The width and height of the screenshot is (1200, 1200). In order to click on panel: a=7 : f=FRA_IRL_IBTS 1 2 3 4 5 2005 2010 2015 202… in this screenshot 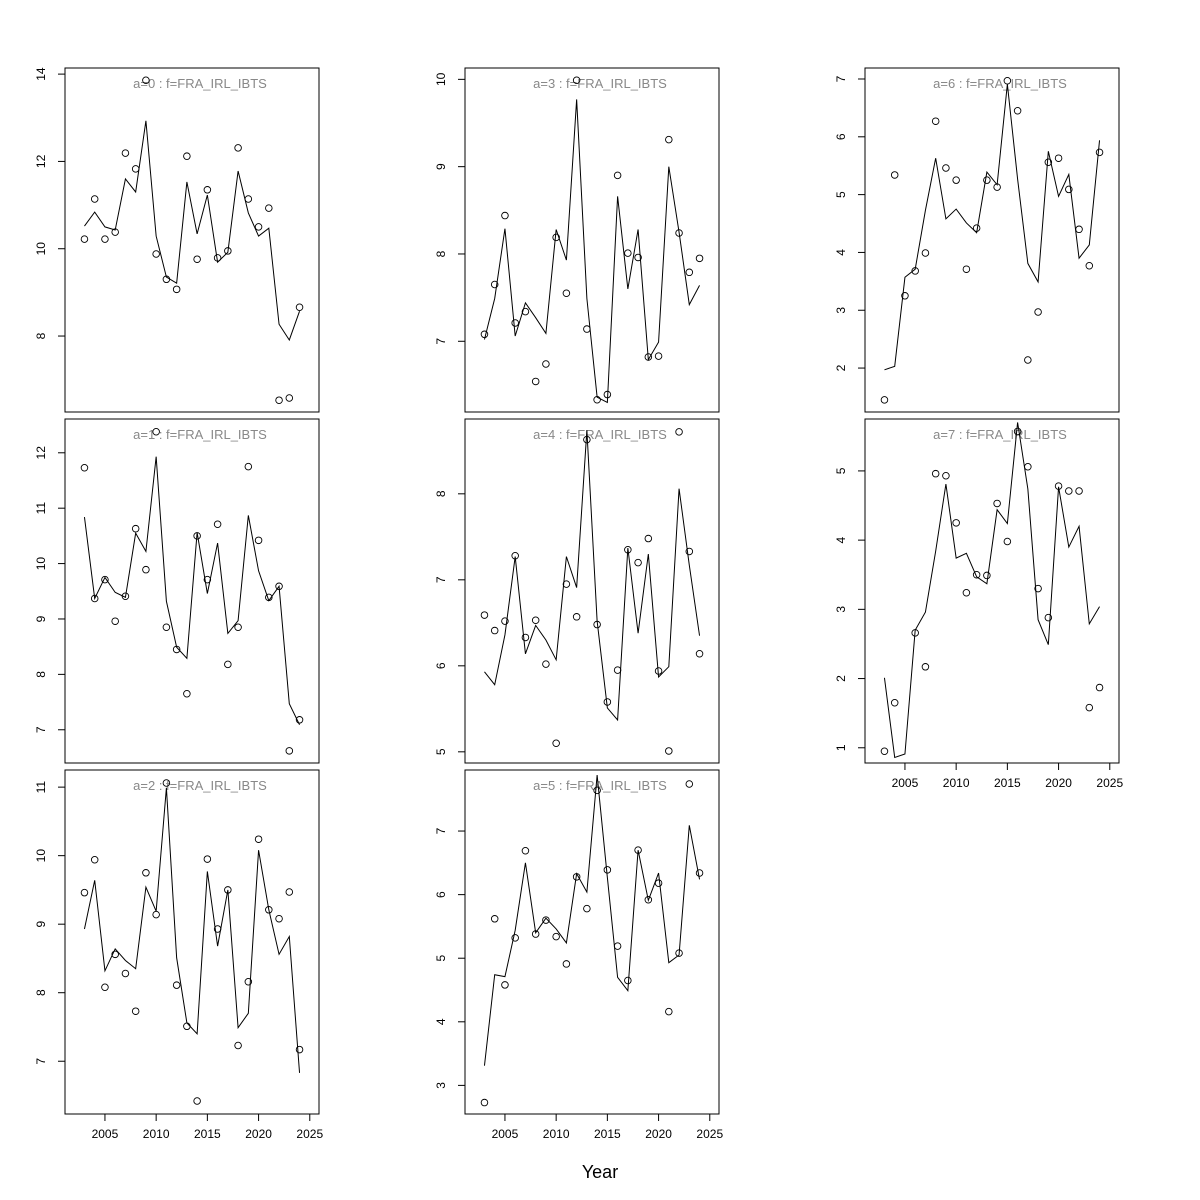, I will do `click(978, 604)`.